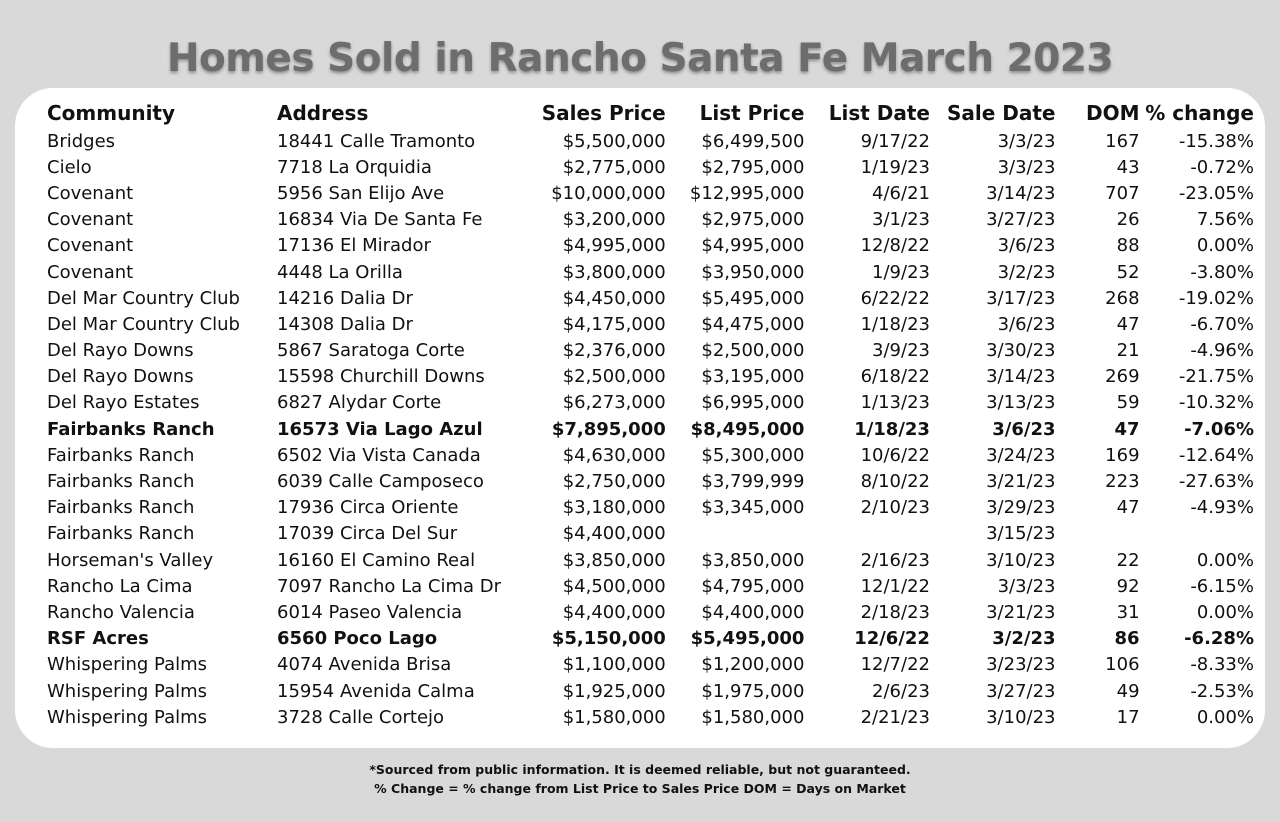 This screenshot has height=822, width=1280. Describe the element at coordinates (1222, 324) in the screenshot. I see `cell-pct-change: -6.70%` at that location.